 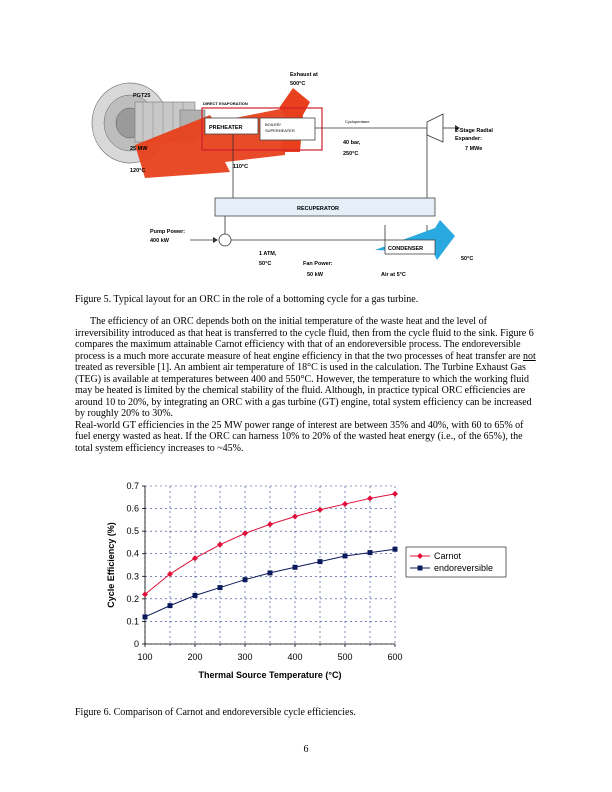 I want to click on legend-box, so click(x=456, y=562).